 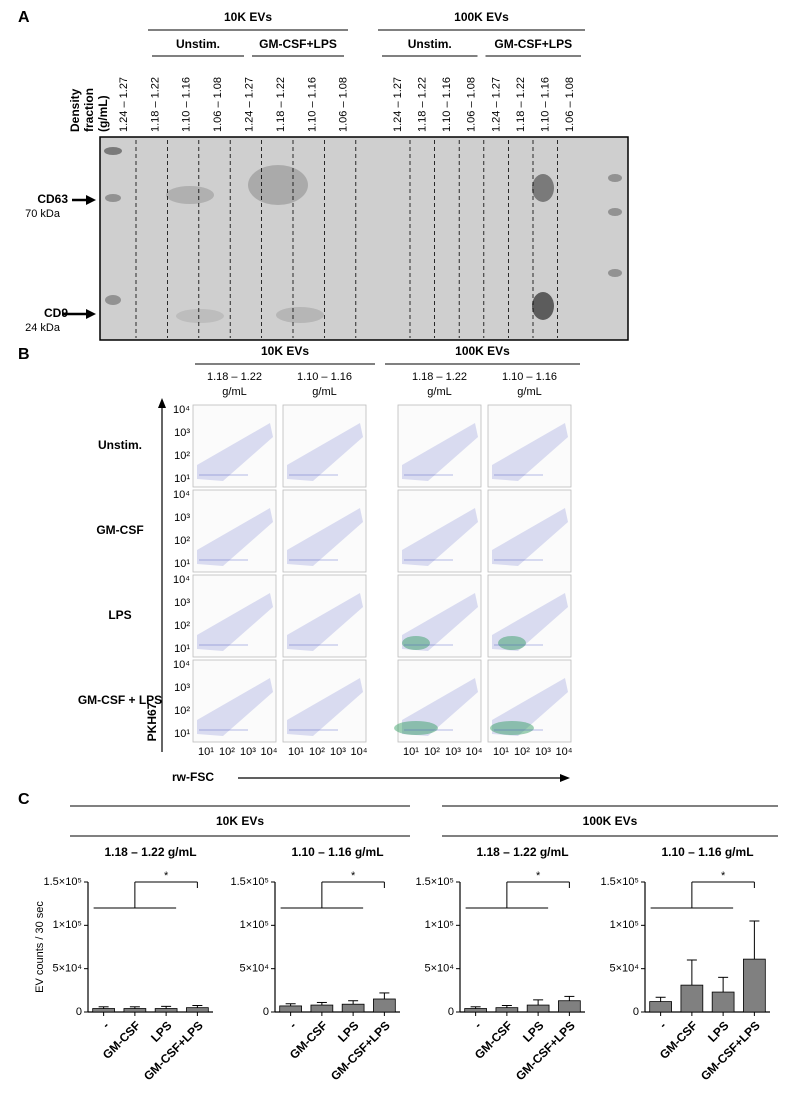 What do you see at coordinates (119, 615) in the screenshot?
I see `row-label: LPS` at bounding box center [119, 615].